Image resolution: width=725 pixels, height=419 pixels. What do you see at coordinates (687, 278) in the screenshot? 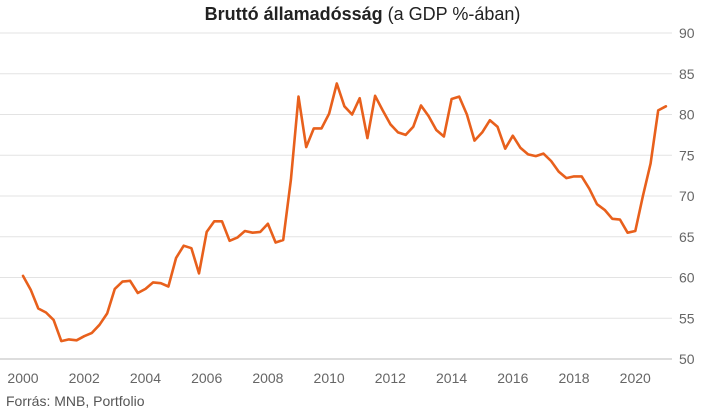
I see `y-tick-label: 60` at bounding box center [687, 278].